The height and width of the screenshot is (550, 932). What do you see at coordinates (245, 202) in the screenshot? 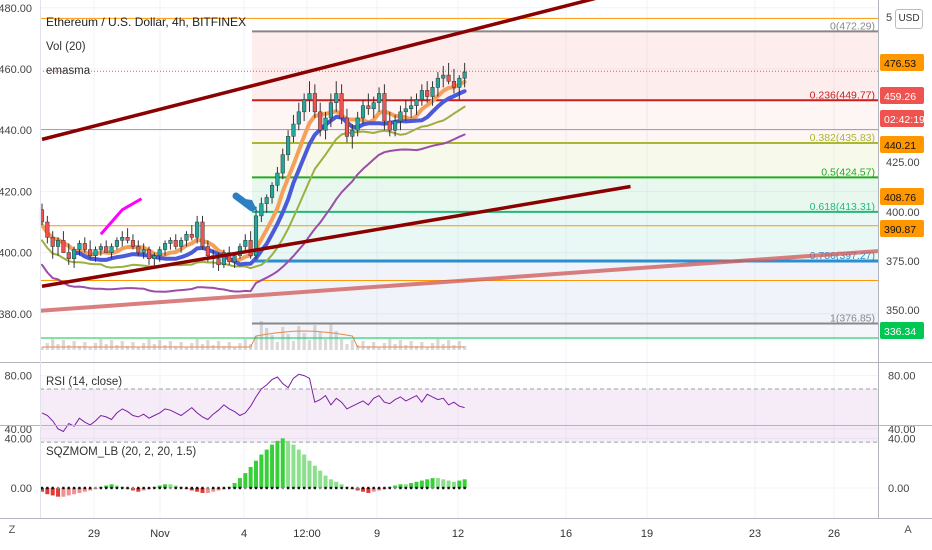
I see `blue-arrow-annotation` at bounding box center [245, 202].